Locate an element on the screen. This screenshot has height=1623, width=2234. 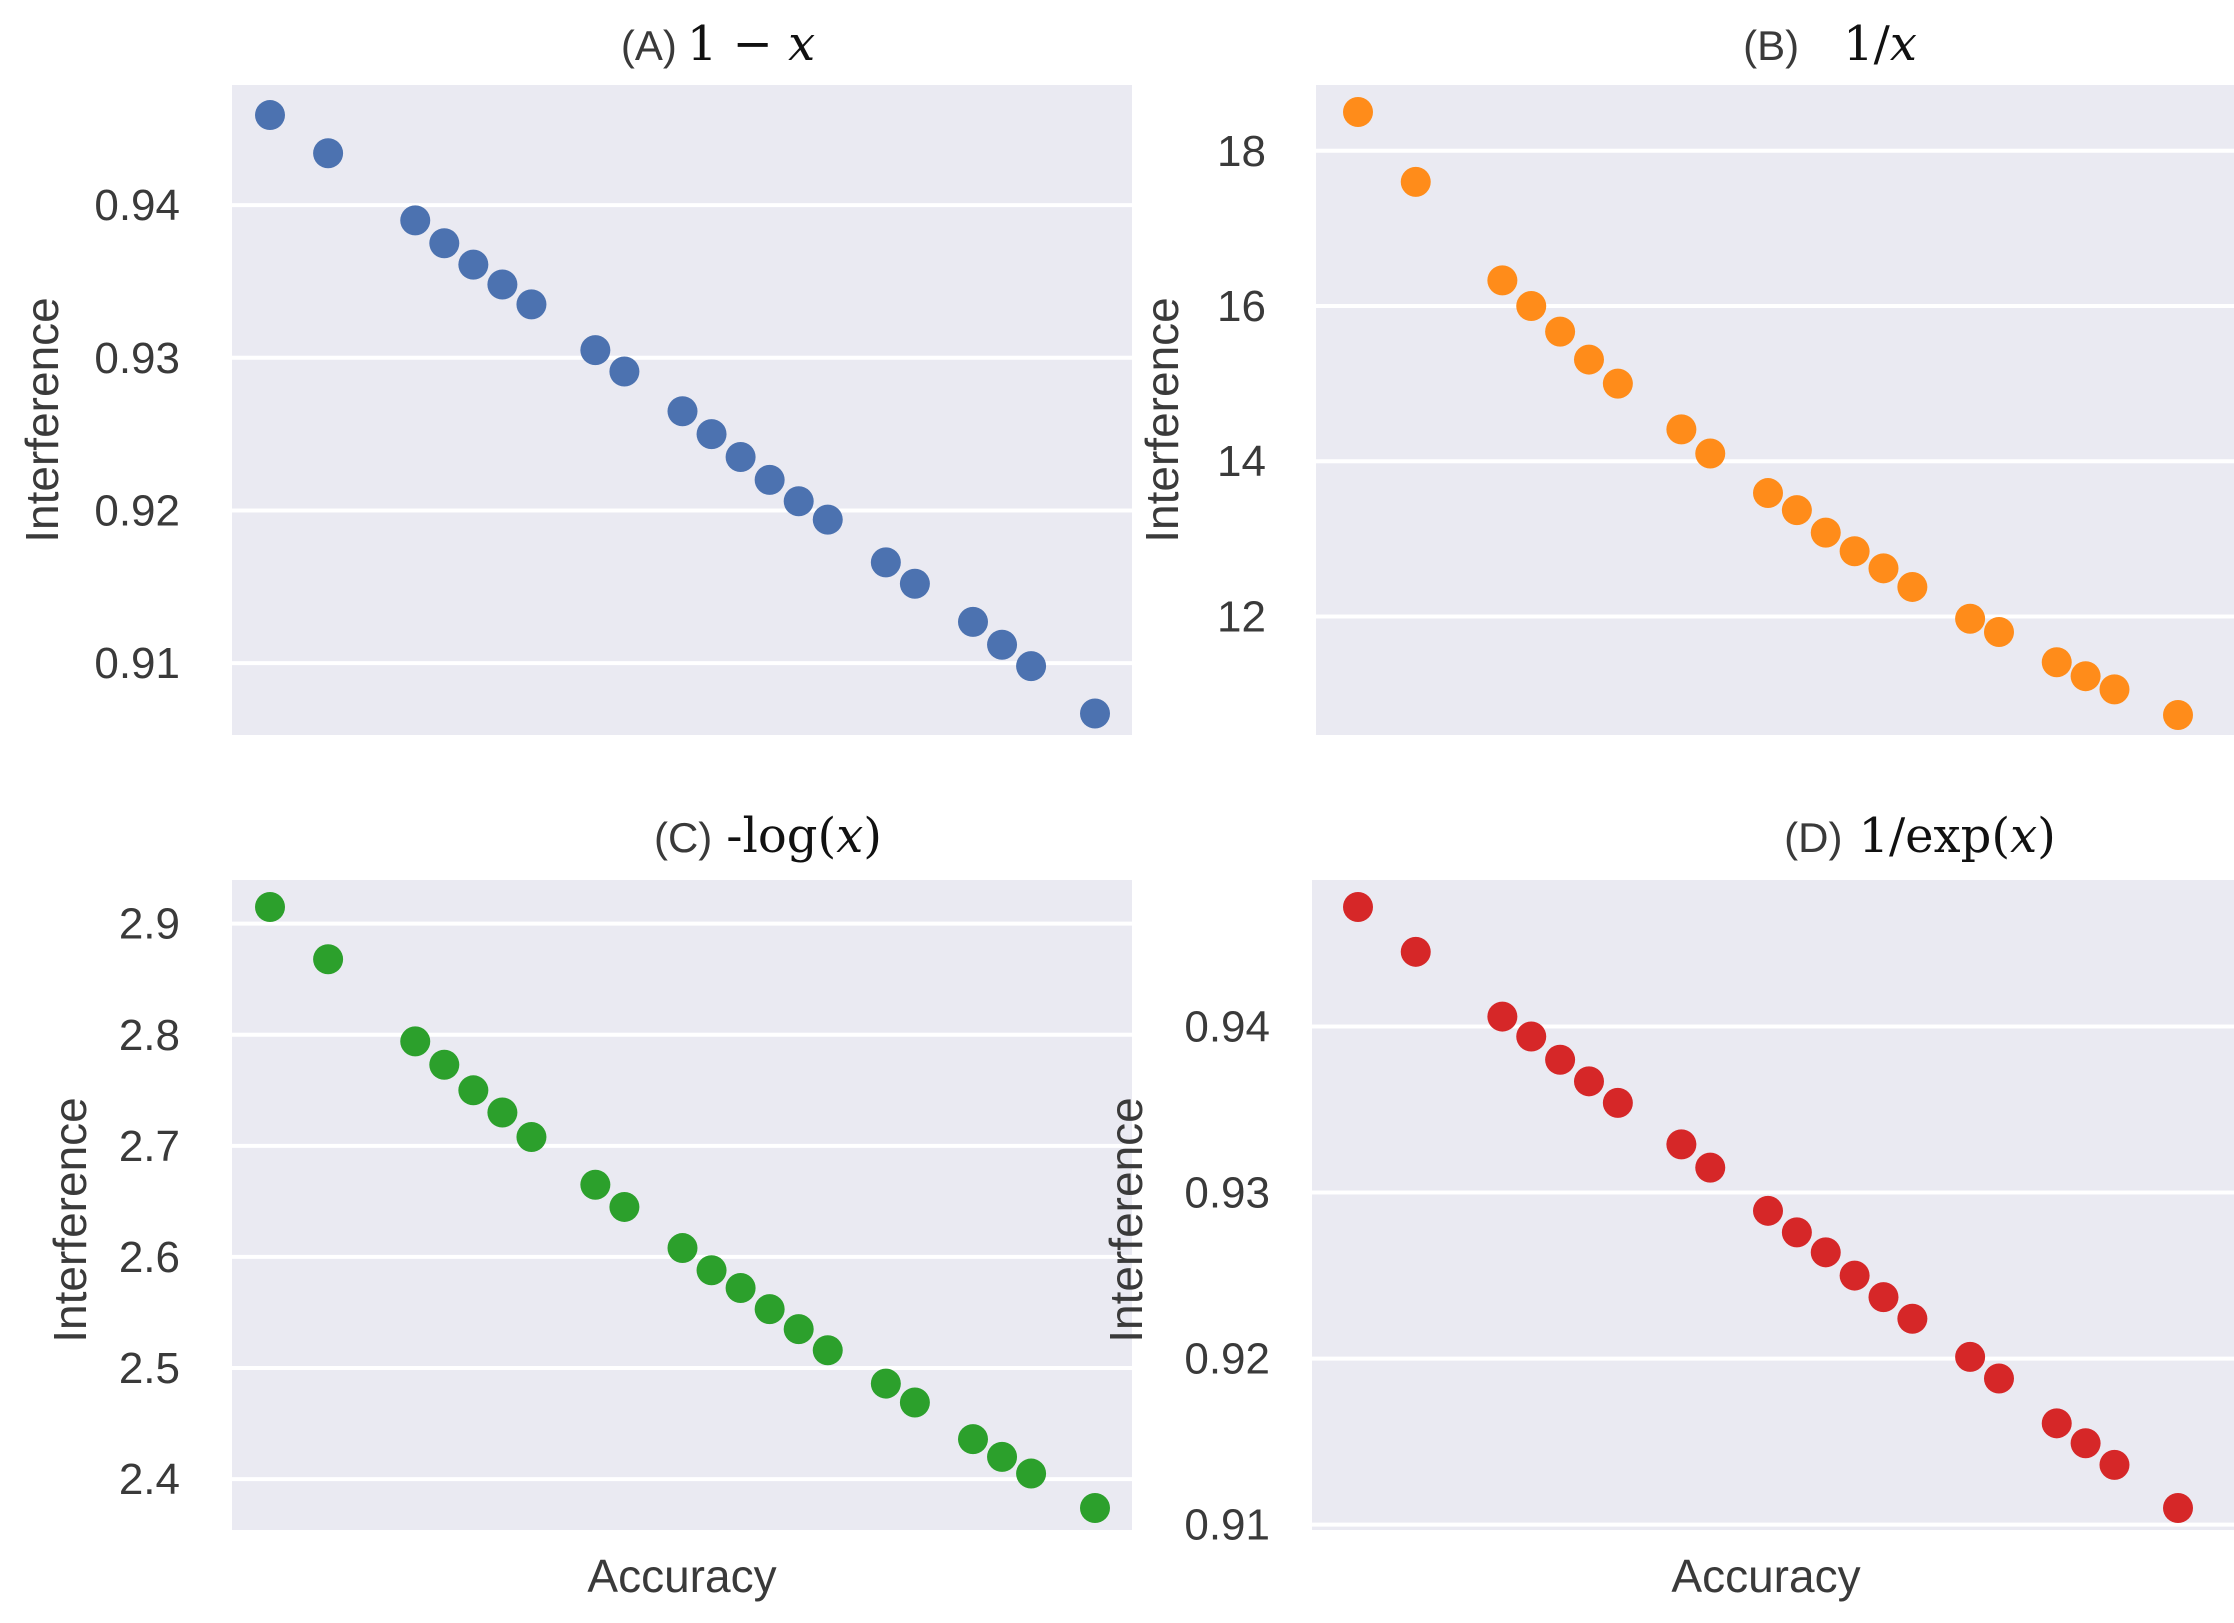
title-prefix-b: (B) is located at coordinates (1771, 45).